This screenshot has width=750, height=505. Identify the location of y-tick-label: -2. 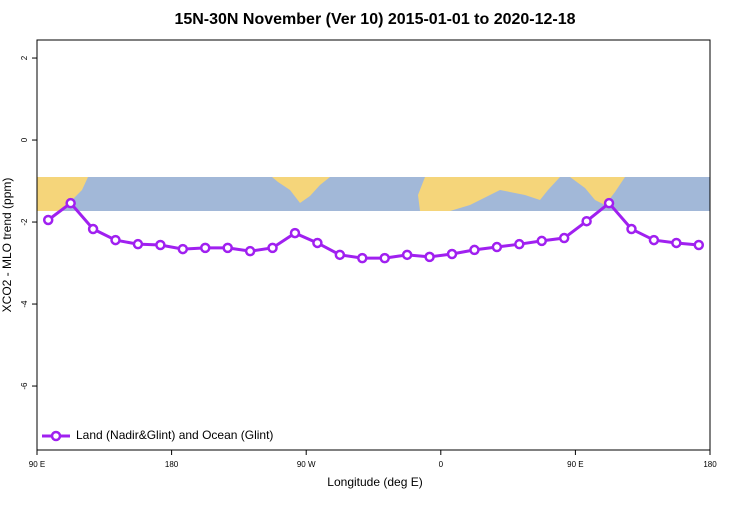
(24, 222).